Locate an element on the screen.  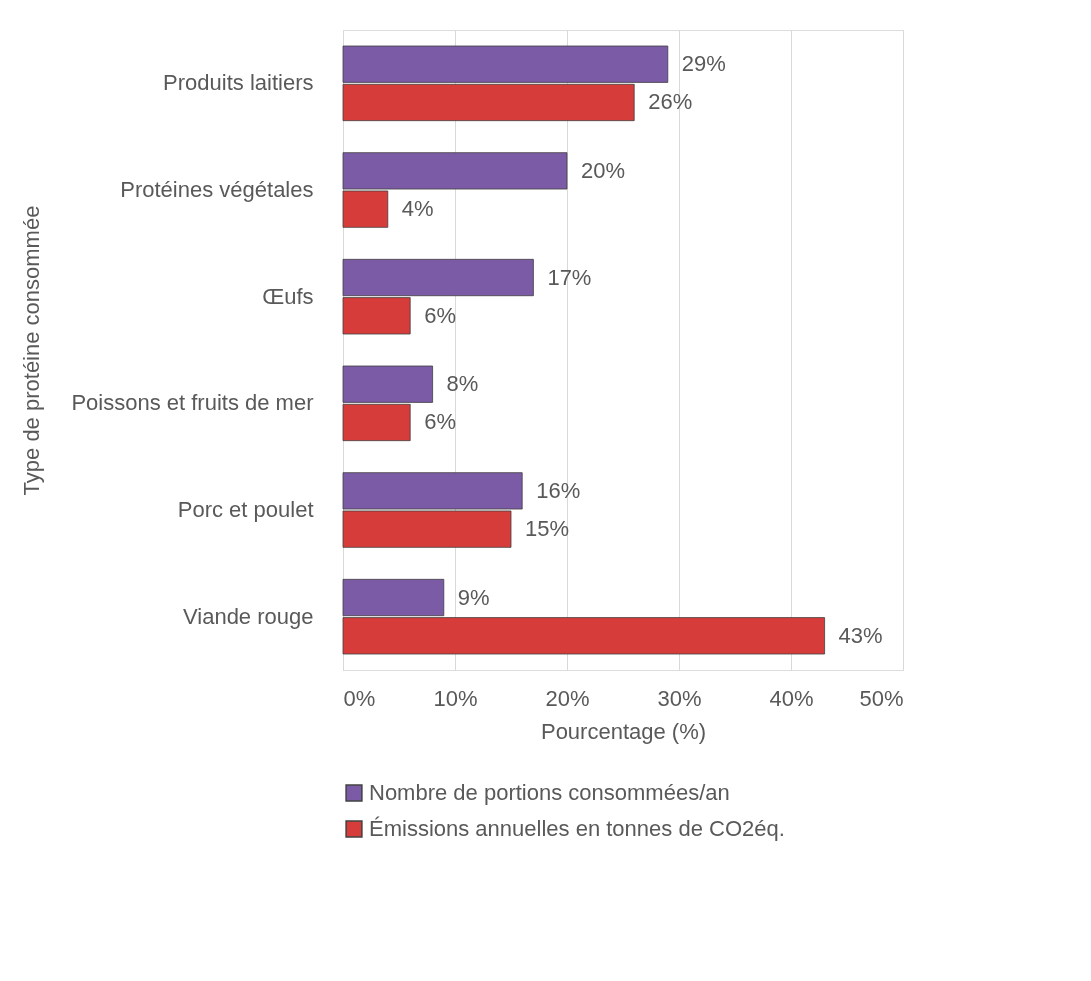
data-label: 43% is located at coordinates (860, 635).